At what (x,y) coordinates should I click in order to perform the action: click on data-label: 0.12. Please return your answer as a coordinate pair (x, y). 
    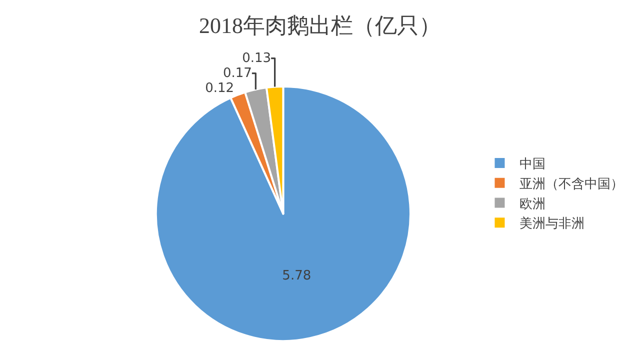
    Looking at the image, I should click on (219, 88).